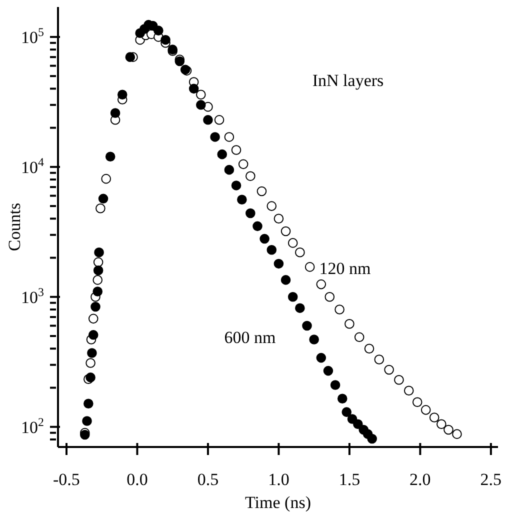  What do you see at coordinates (278, 502) in the screenshot?
I see `x-axis-title: Time (ns)` at bounding box center [278, 502].